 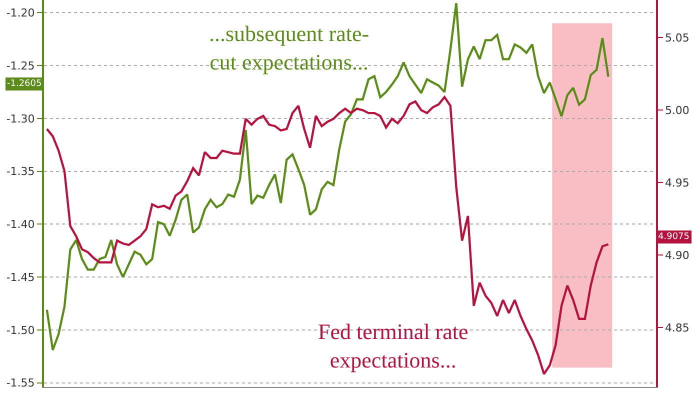 What do you see at coordinates (20, 171) in the screenshot?
I see `y-tick-label: -1.35` at bounding box center [20, 171].